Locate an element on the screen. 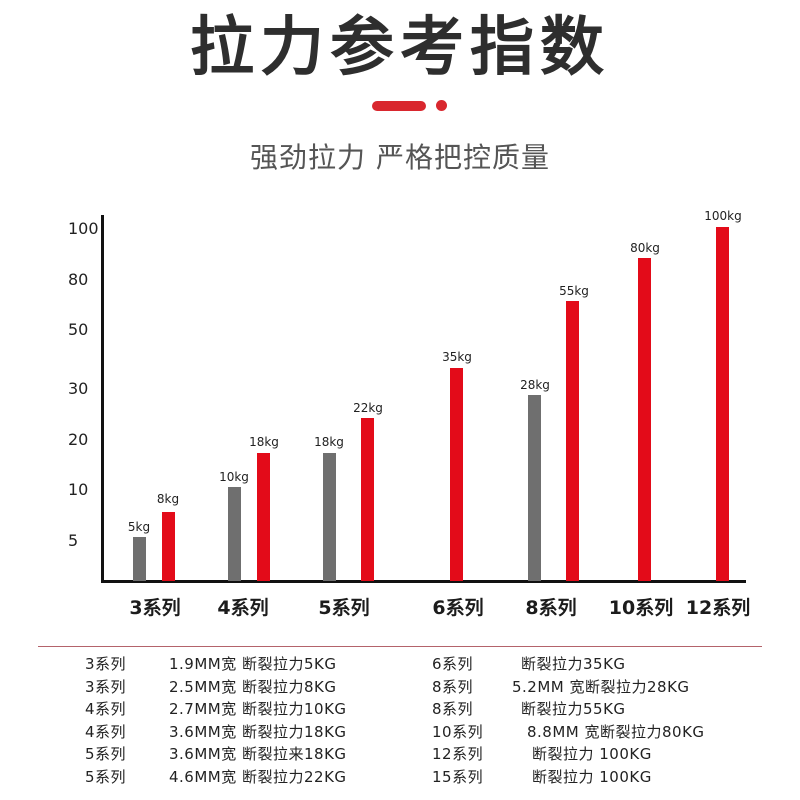 The width and height of the screenshot is (800, 800). spec-row: 8系列 5.2MM 宽断裂拉力28KG is located at coordinates (602, 687).